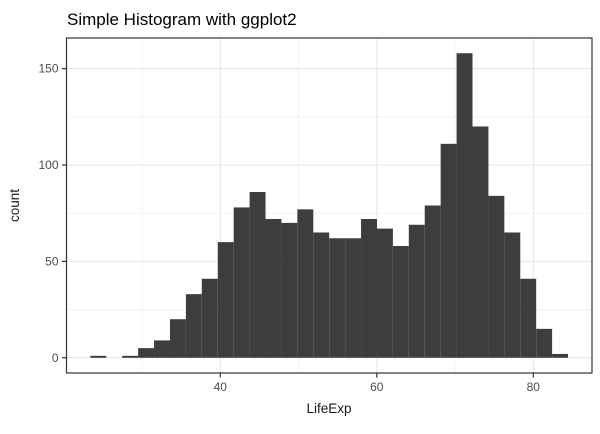 This screenshot has width=600, height=434. Describe the element at coordinates (182, 19) in the screenshot. I see `chart-title: Simple Histogram with ggplot2` at that location.